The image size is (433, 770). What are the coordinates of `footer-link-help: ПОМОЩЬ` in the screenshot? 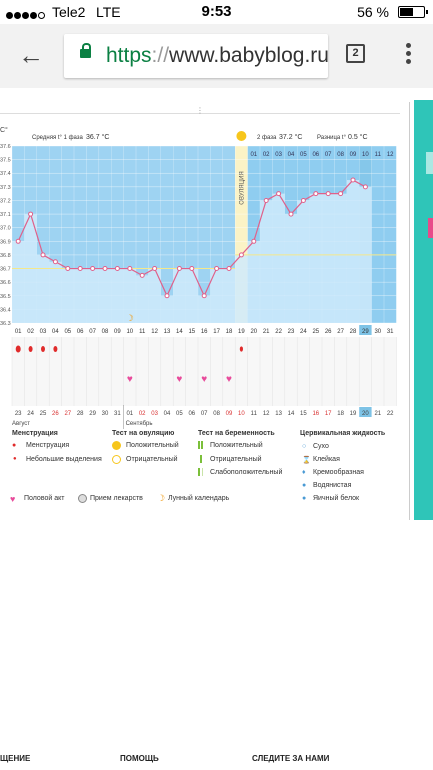 It's located at (139, 758).